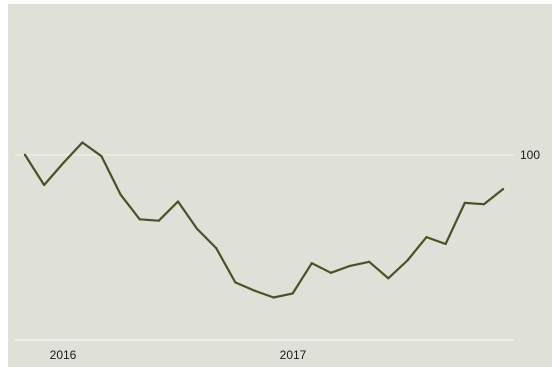 This screenshot has height=367, width=556. I want to click on x-tick-label: 2017, so click(293, 355).